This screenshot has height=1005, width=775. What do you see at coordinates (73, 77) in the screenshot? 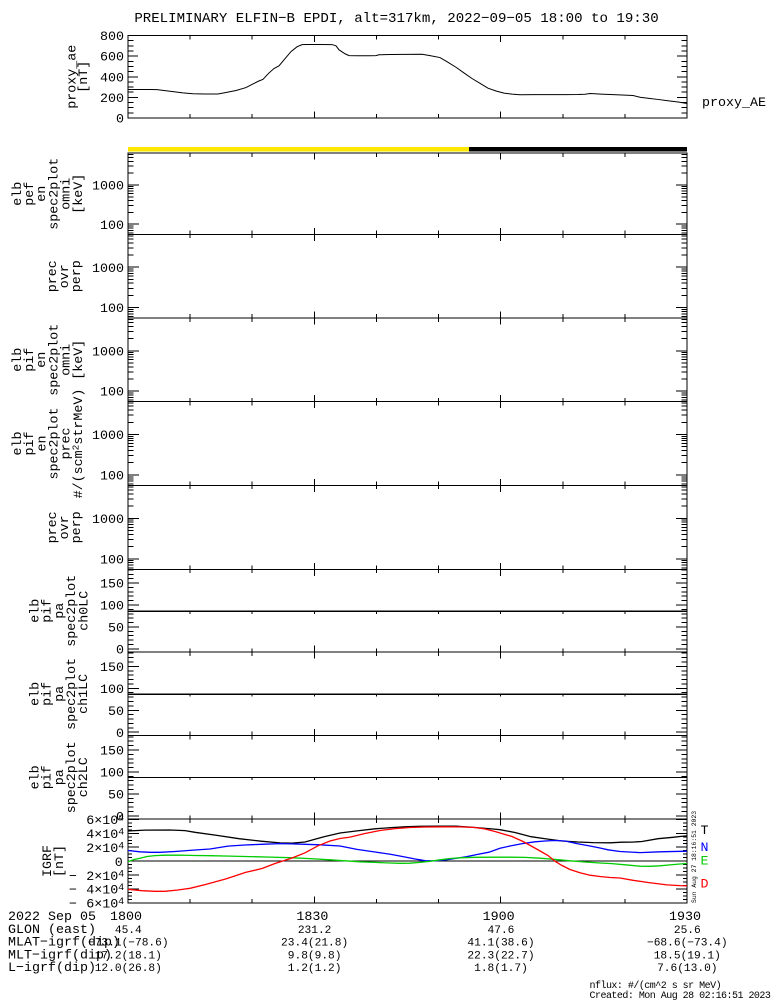
I see `svg-text: proxy_ae` at bounding box center [73, 77].